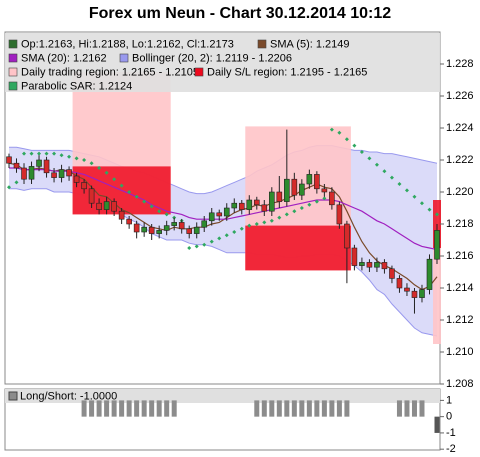 The image size is (480, 457). Describe the element at coordinates (110, 72) in the screenshot. I see `legend-label: Daily trading region: 1.2165 - 1.2105` at that location.